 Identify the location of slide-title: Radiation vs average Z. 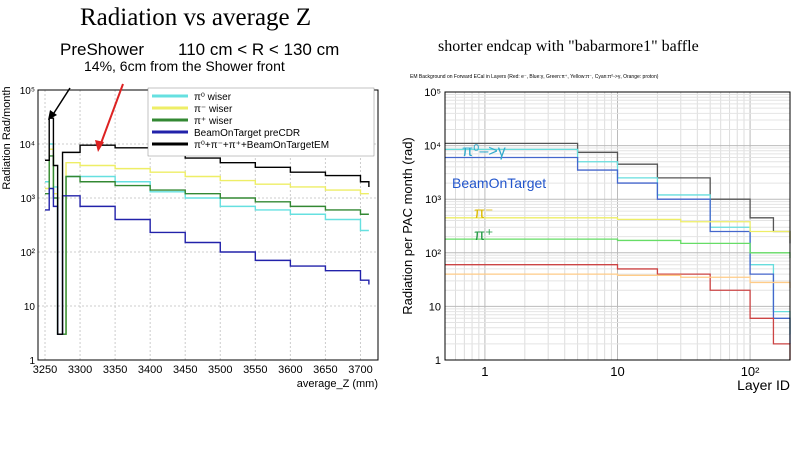
(196, 17).